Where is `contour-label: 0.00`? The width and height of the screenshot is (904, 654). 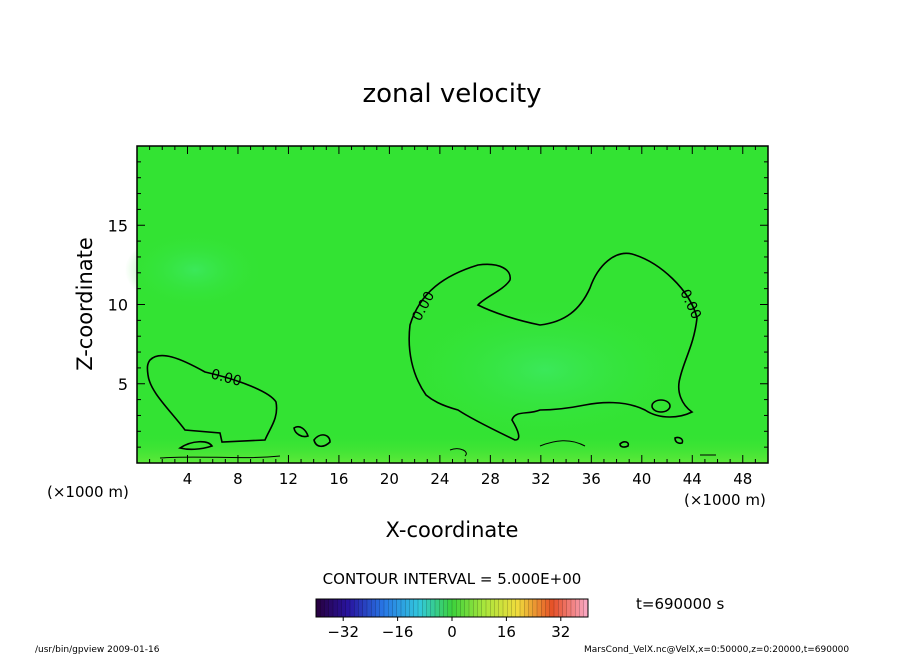 contour-label: 0.00 is located at coordinates (226, 378).